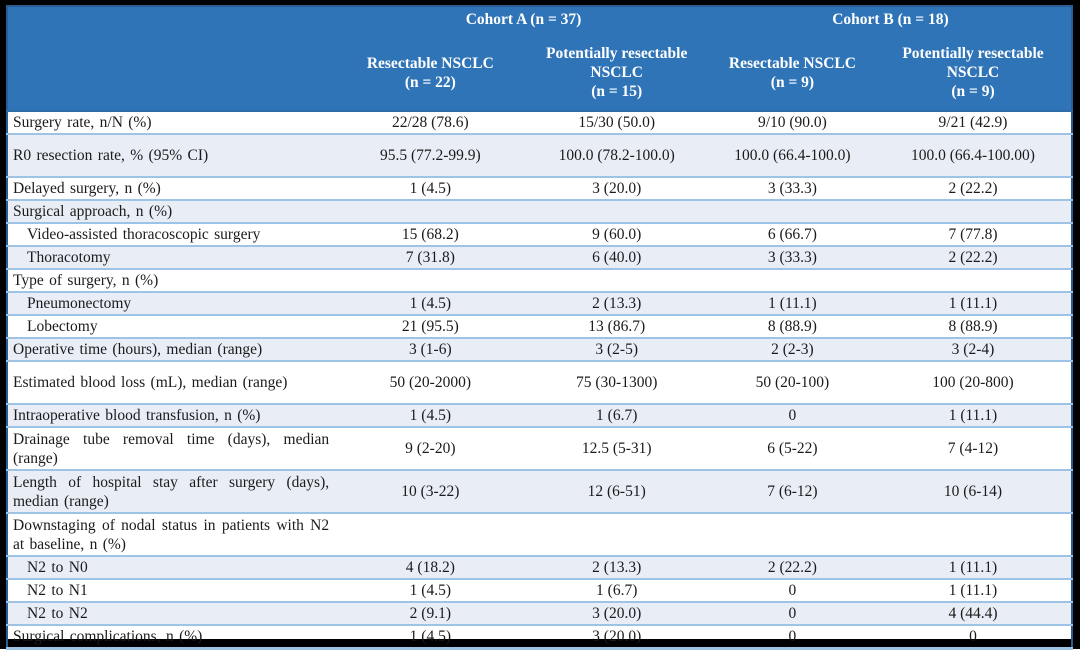  I want to click on row-label: N2 to N1, so click(172, 590).